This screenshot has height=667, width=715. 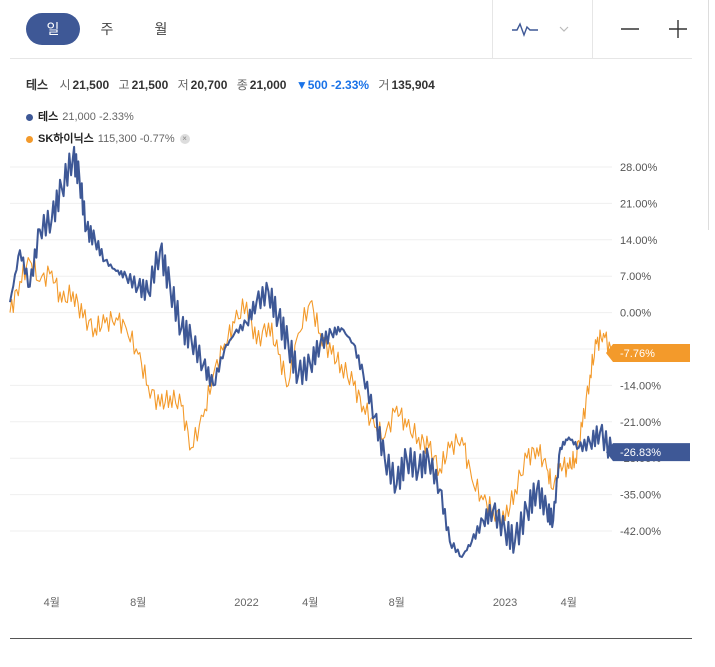 I want to click on legend-item-tes: 테스 21,000 -2.33%, so click(x=80, y=116).